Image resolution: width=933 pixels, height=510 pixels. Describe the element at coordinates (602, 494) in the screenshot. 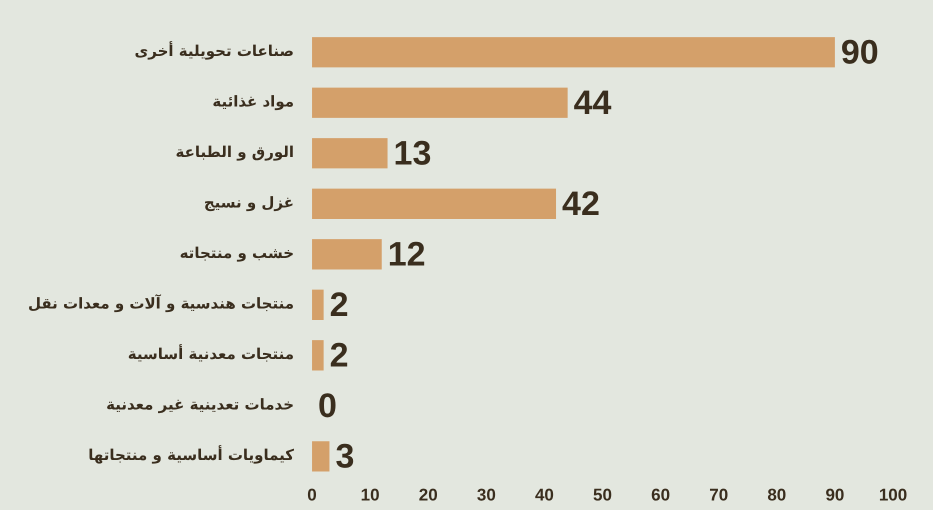

I see `x-tick-label: 50` at that location.